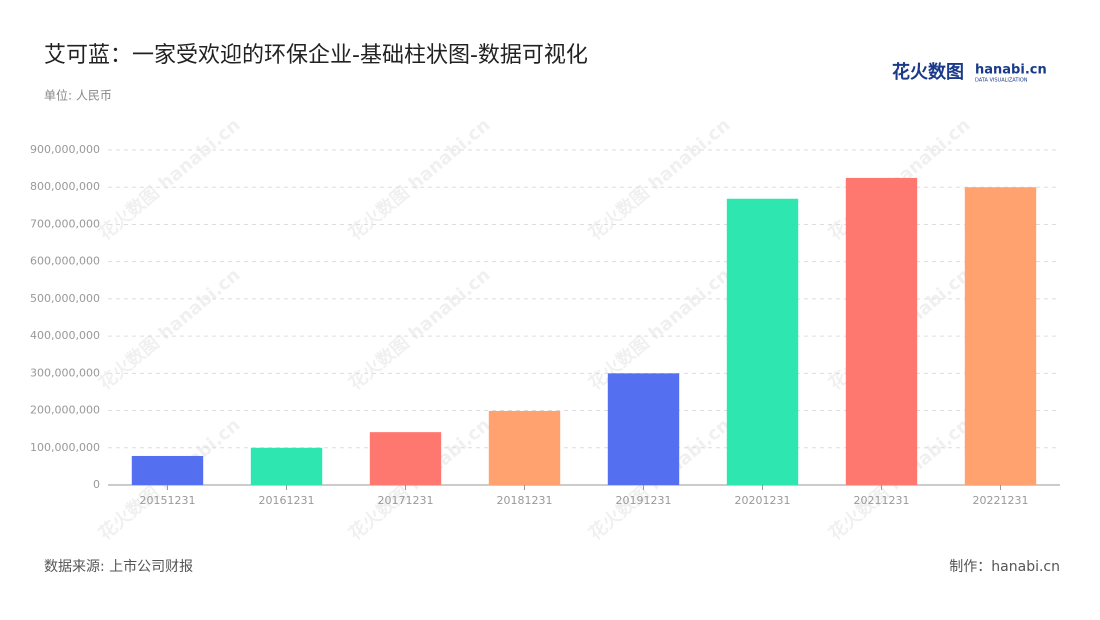 Image resolution: width=1100 pixels, height=620 pixels. What do you see at coordinates (1001, 81) in the screenshot?
I see `logo-tagline: DATA VISUALIZATION` at bounding box center [1001, 81].